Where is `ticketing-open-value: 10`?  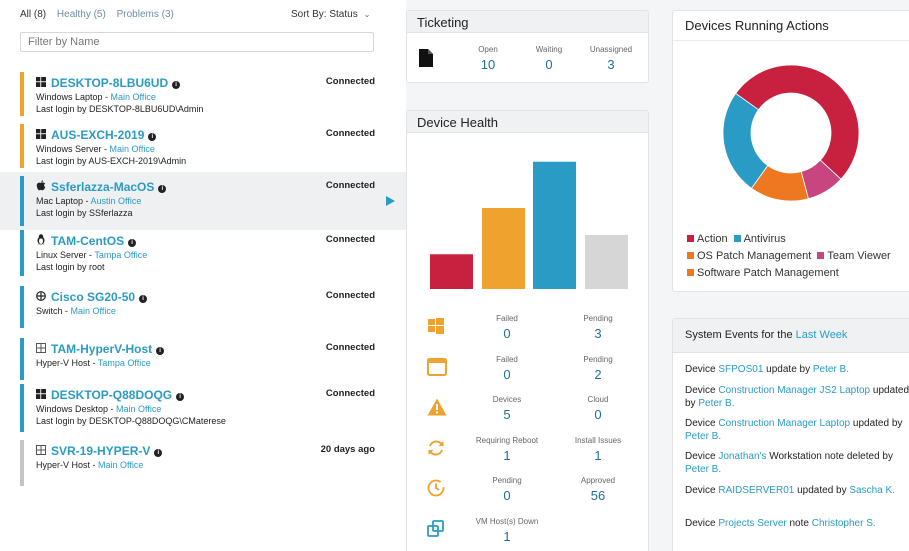
ticketing-open-value: 10 is located at coordinates (488, 64).